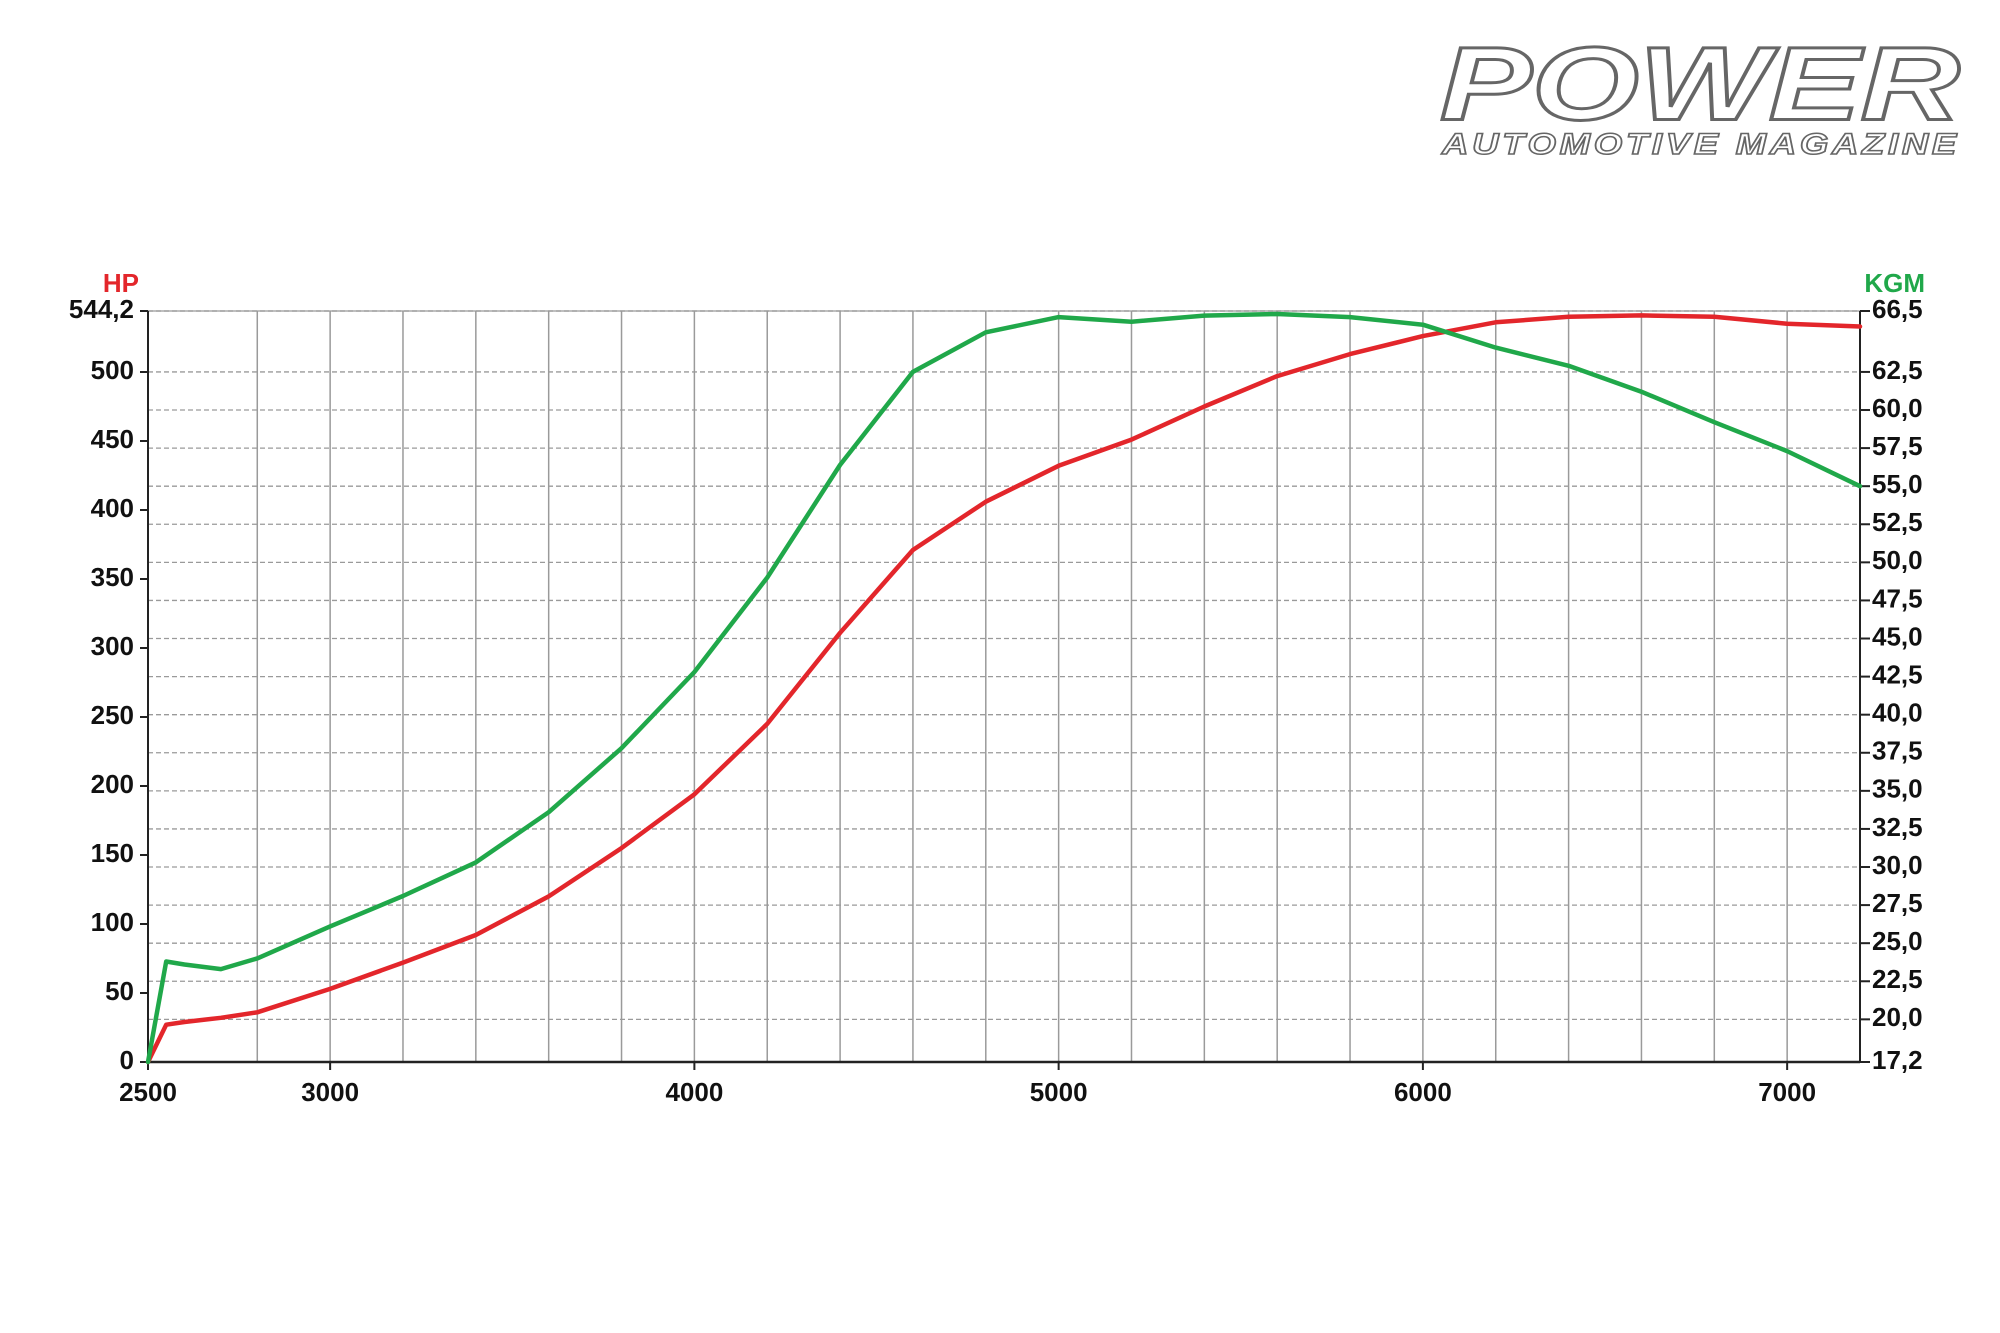 The height and width of the screenshot is (1333, 2000). Describe the element at coordinates (112, 370) in the screenshot. I see `y-tick-label: 500` at that location.